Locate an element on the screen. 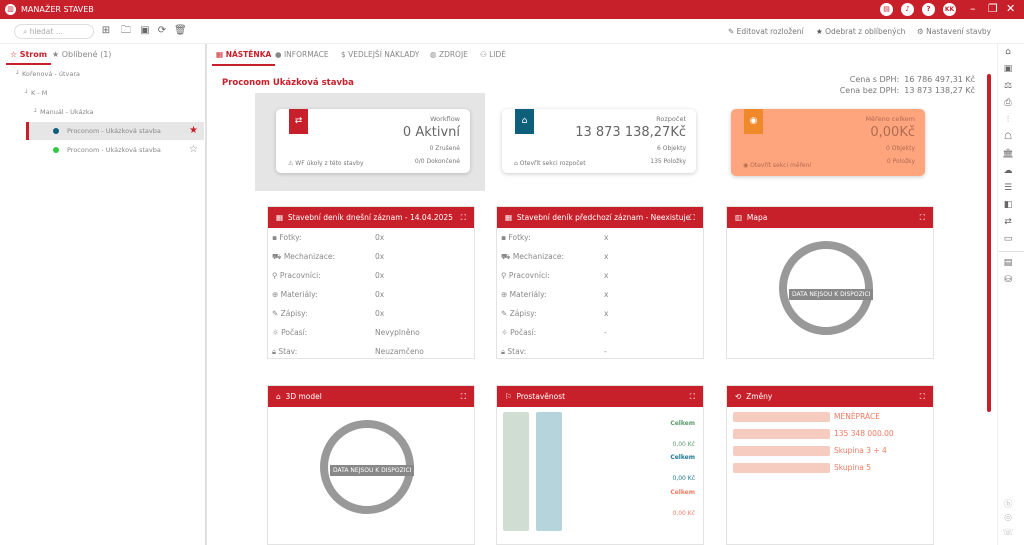 The height and width of the screenshot is (545, 1024). star-icon: ★ is located at coordinates (821, 31).